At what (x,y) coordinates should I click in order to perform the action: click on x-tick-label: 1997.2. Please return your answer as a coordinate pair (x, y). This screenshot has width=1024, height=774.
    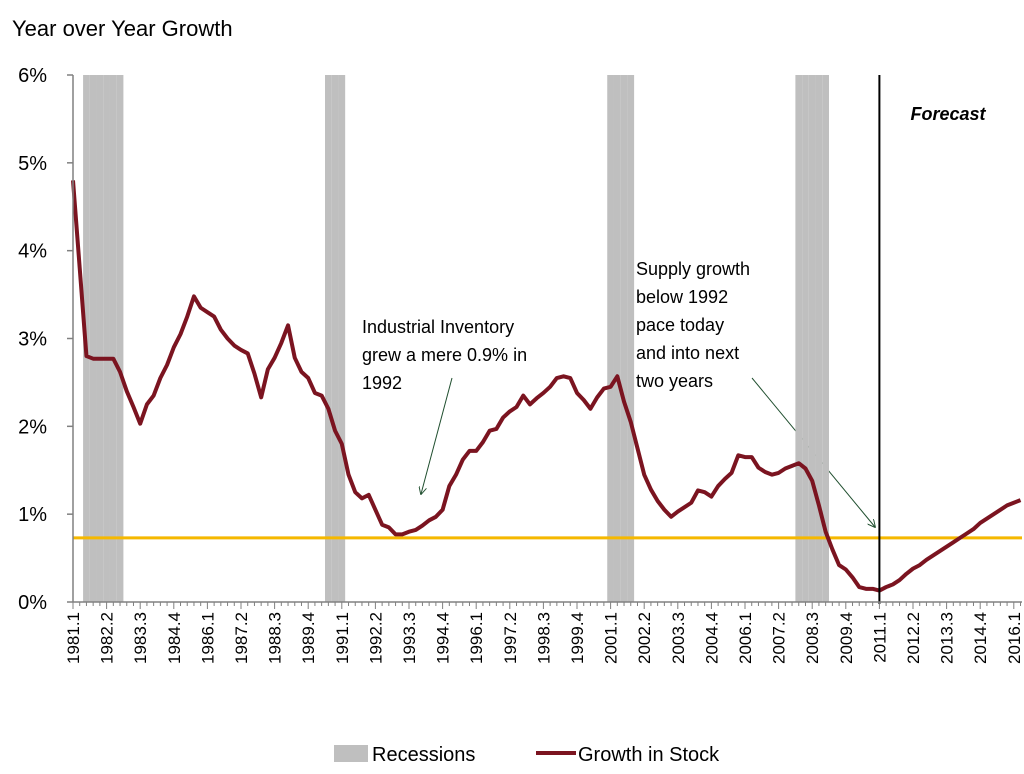
    Looking at the image, I should click on (510, 638).